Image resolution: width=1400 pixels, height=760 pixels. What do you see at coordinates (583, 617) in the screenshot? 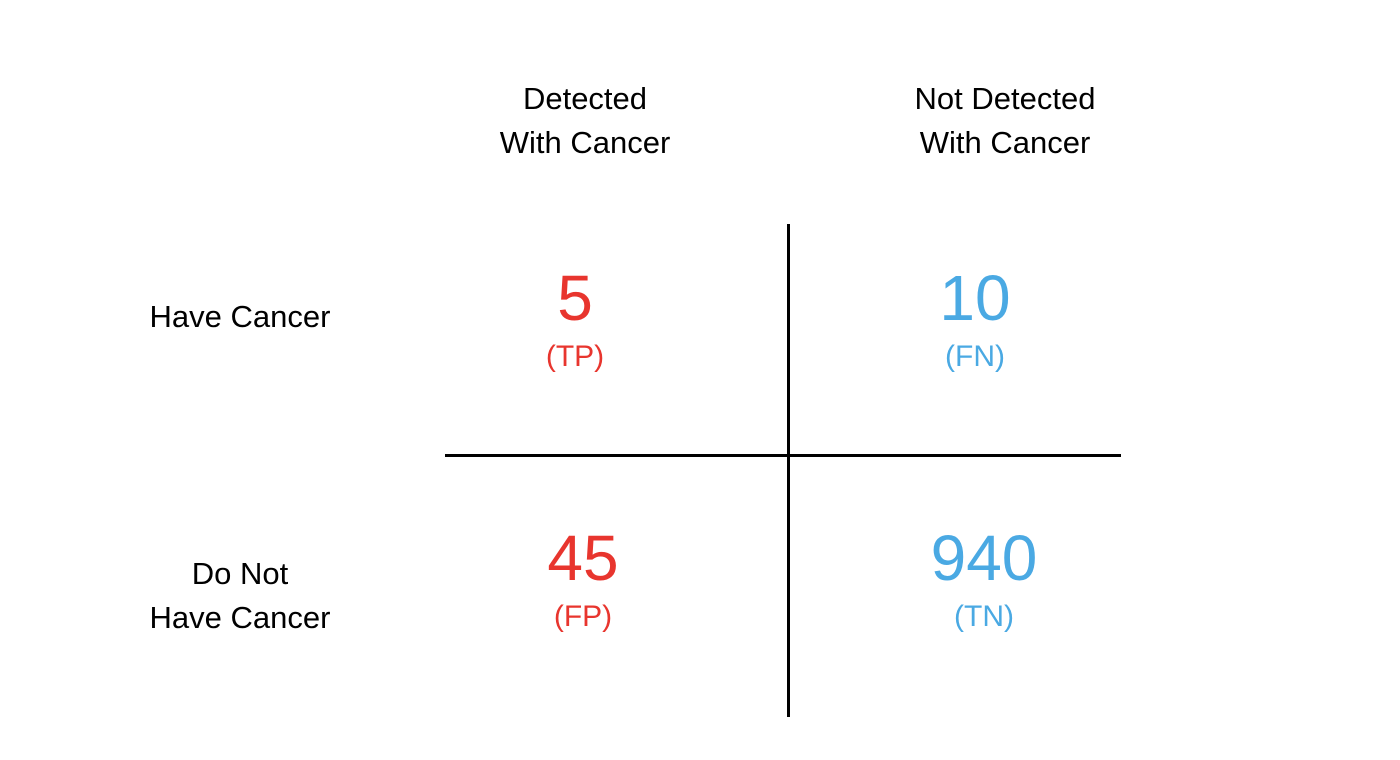
I see `false-positive-label: (FP)` at bounding box center [583, 617].